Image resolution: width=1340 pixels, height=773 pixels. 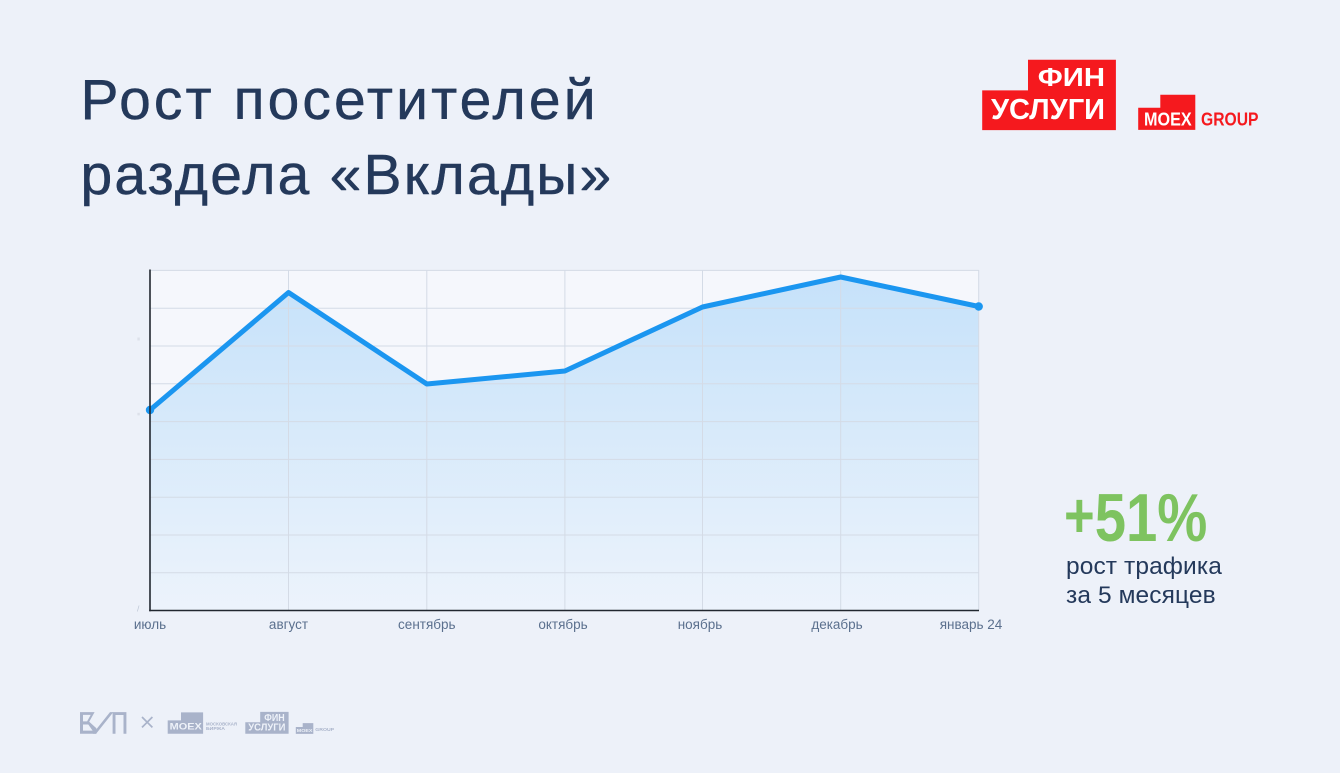 I want to click on svg-text: БИРЖА, so click(x=216, y=729).